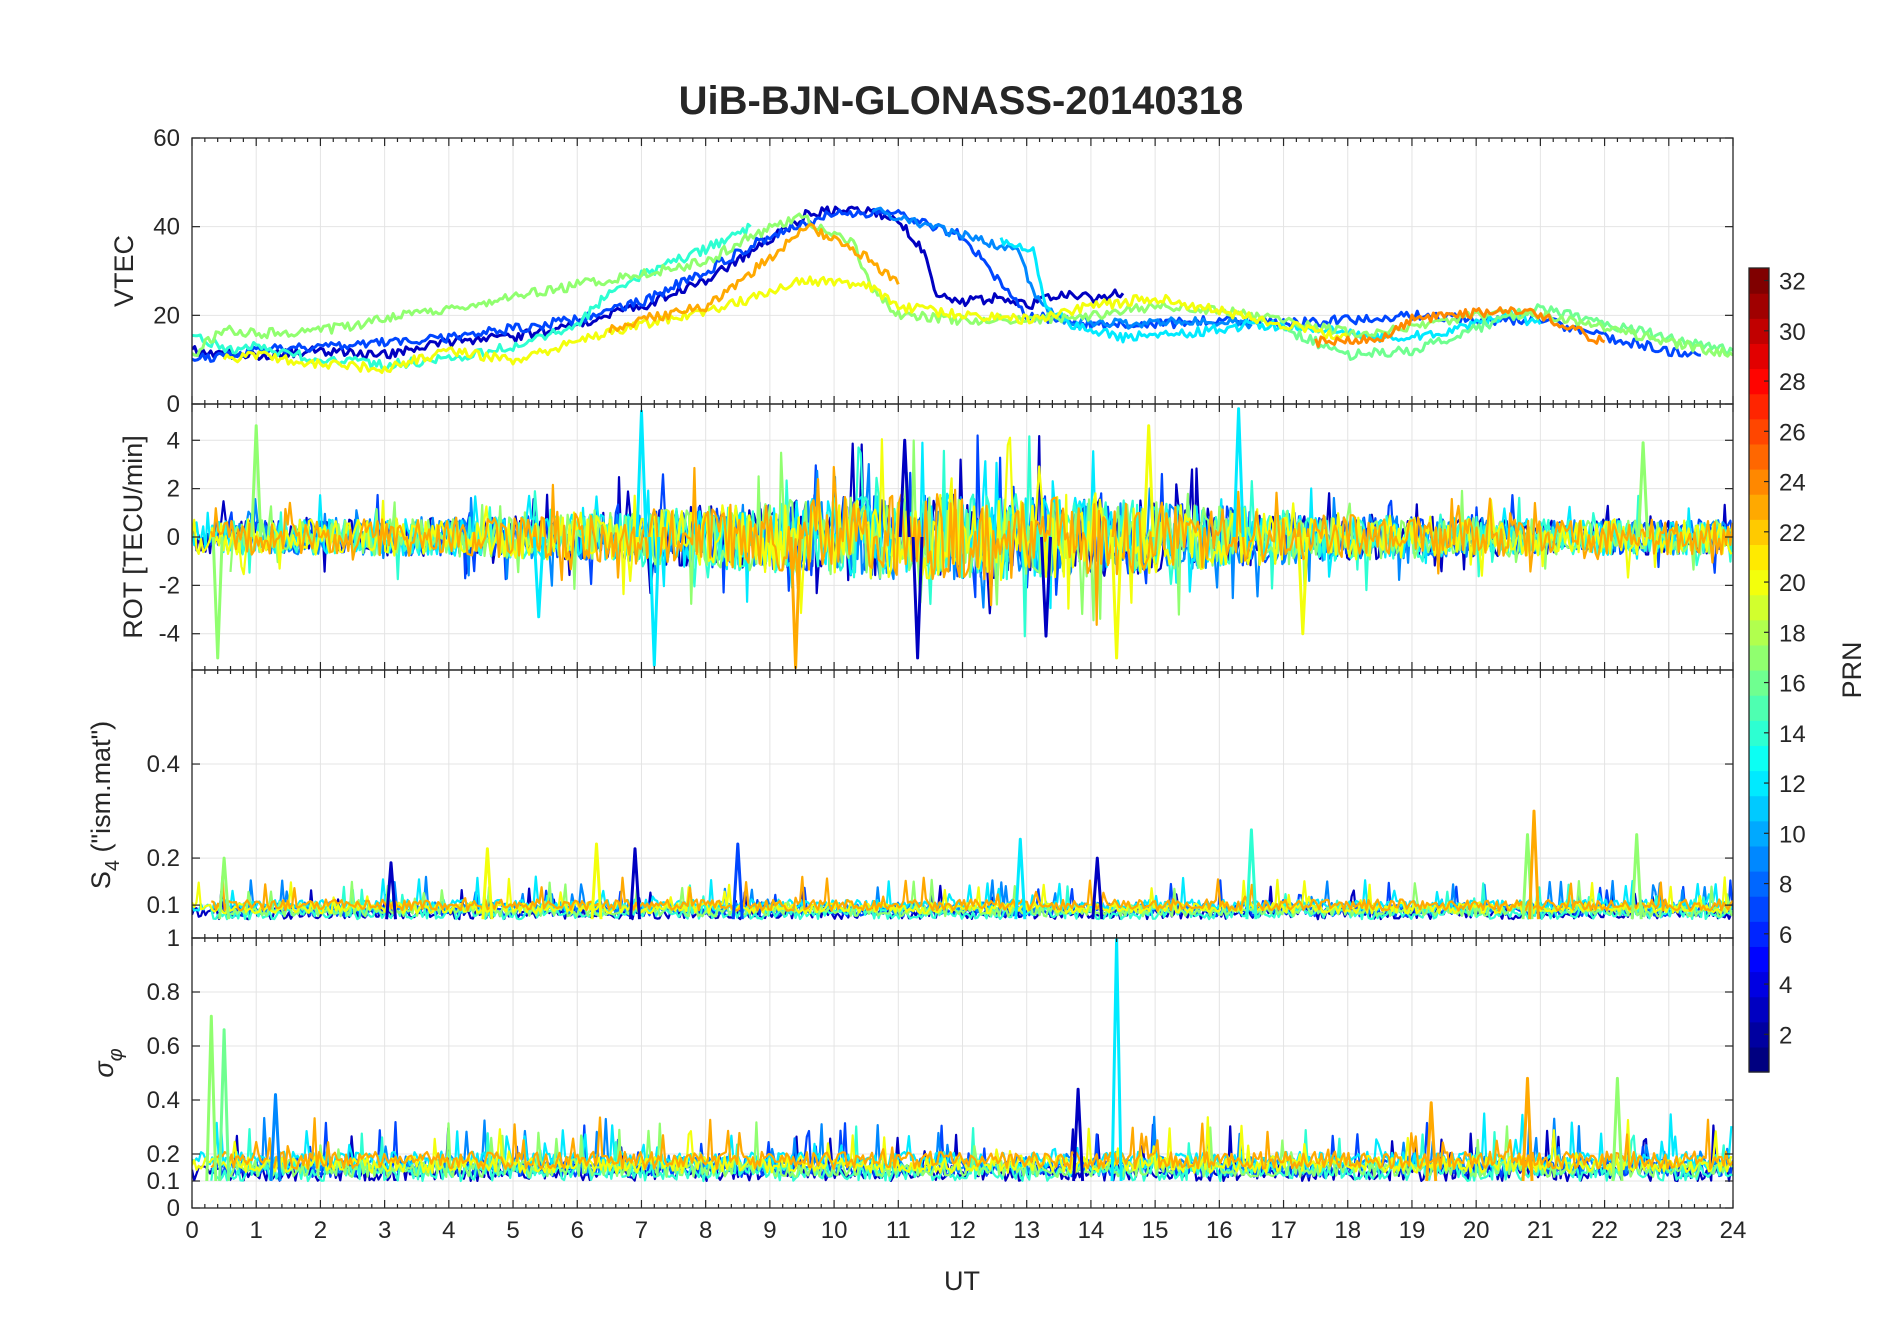 This screenshot has height=1330, width=1902. What do you see at coordinates (101, 880) in the screenshot?
I see `s4-y-label-main: S` at bounding box center [101, 880].